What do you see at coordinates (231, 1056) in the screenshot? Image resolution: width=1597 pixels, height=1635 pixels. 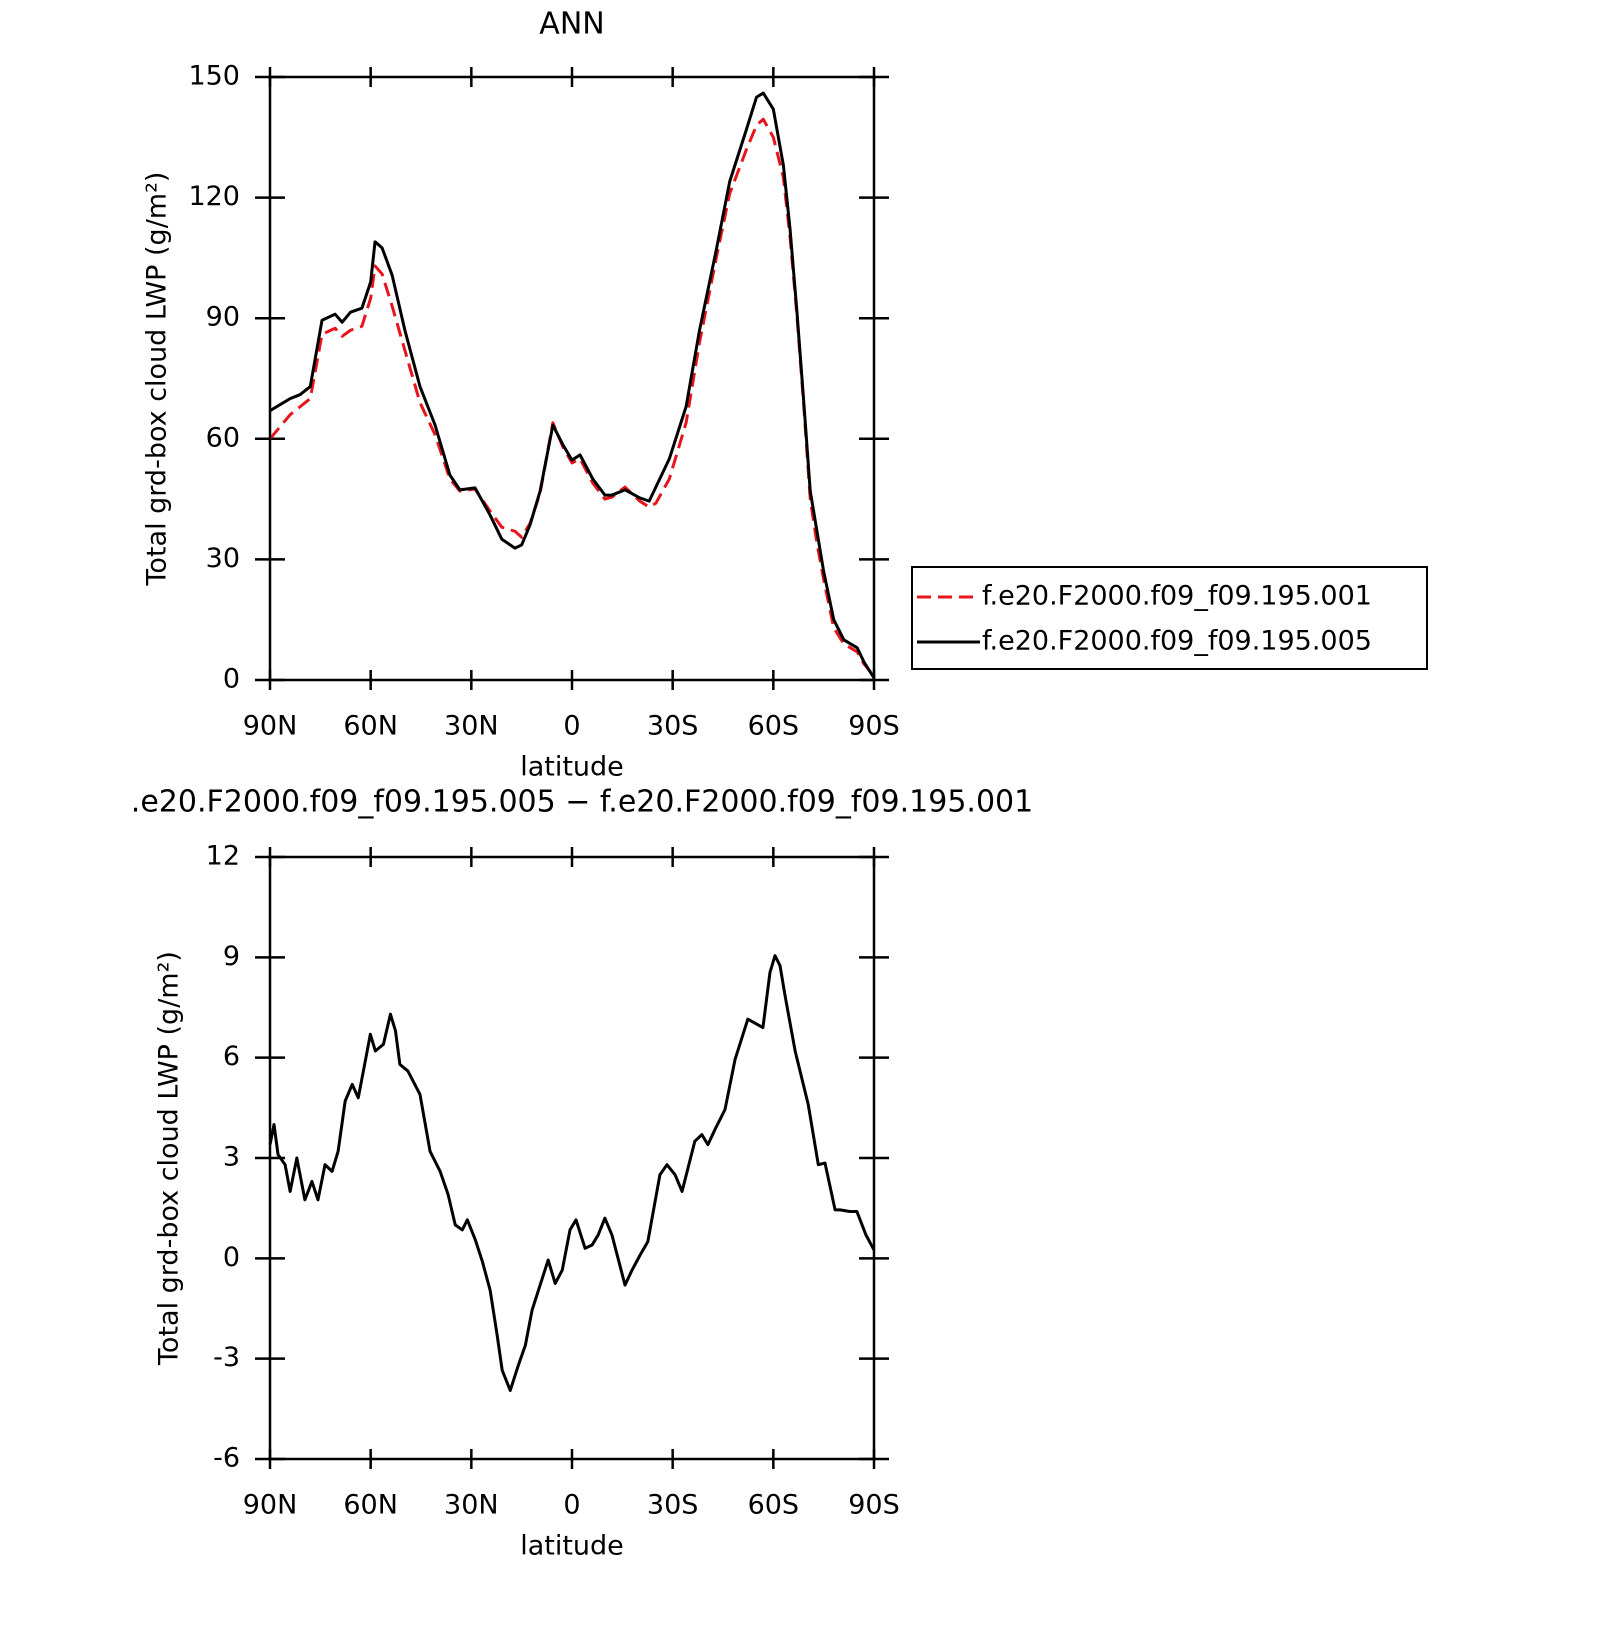 I see `y-tick-label: 6` at bounding box center [231, 1056].